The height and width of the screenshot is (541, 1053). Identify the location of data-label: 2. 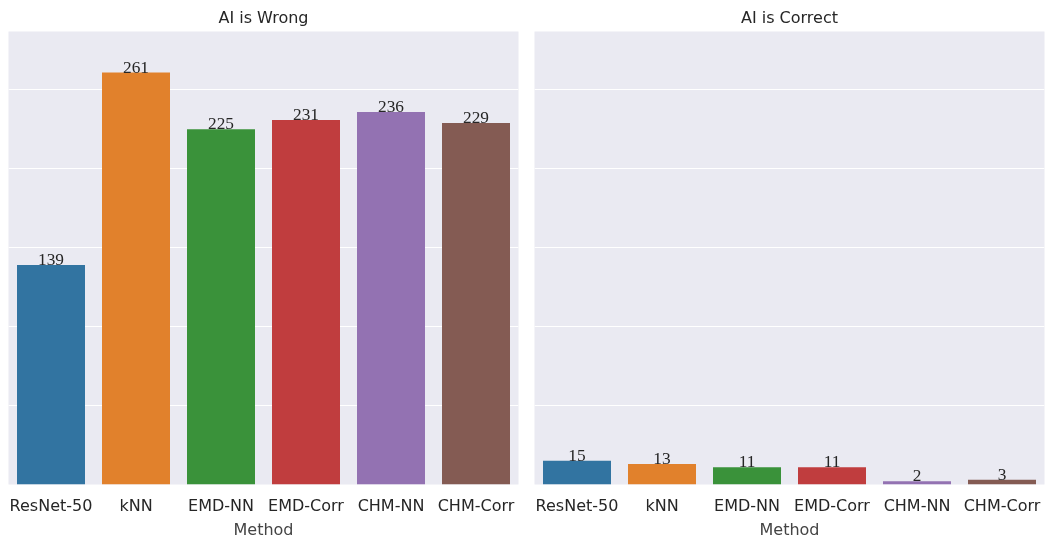
(917, 476).